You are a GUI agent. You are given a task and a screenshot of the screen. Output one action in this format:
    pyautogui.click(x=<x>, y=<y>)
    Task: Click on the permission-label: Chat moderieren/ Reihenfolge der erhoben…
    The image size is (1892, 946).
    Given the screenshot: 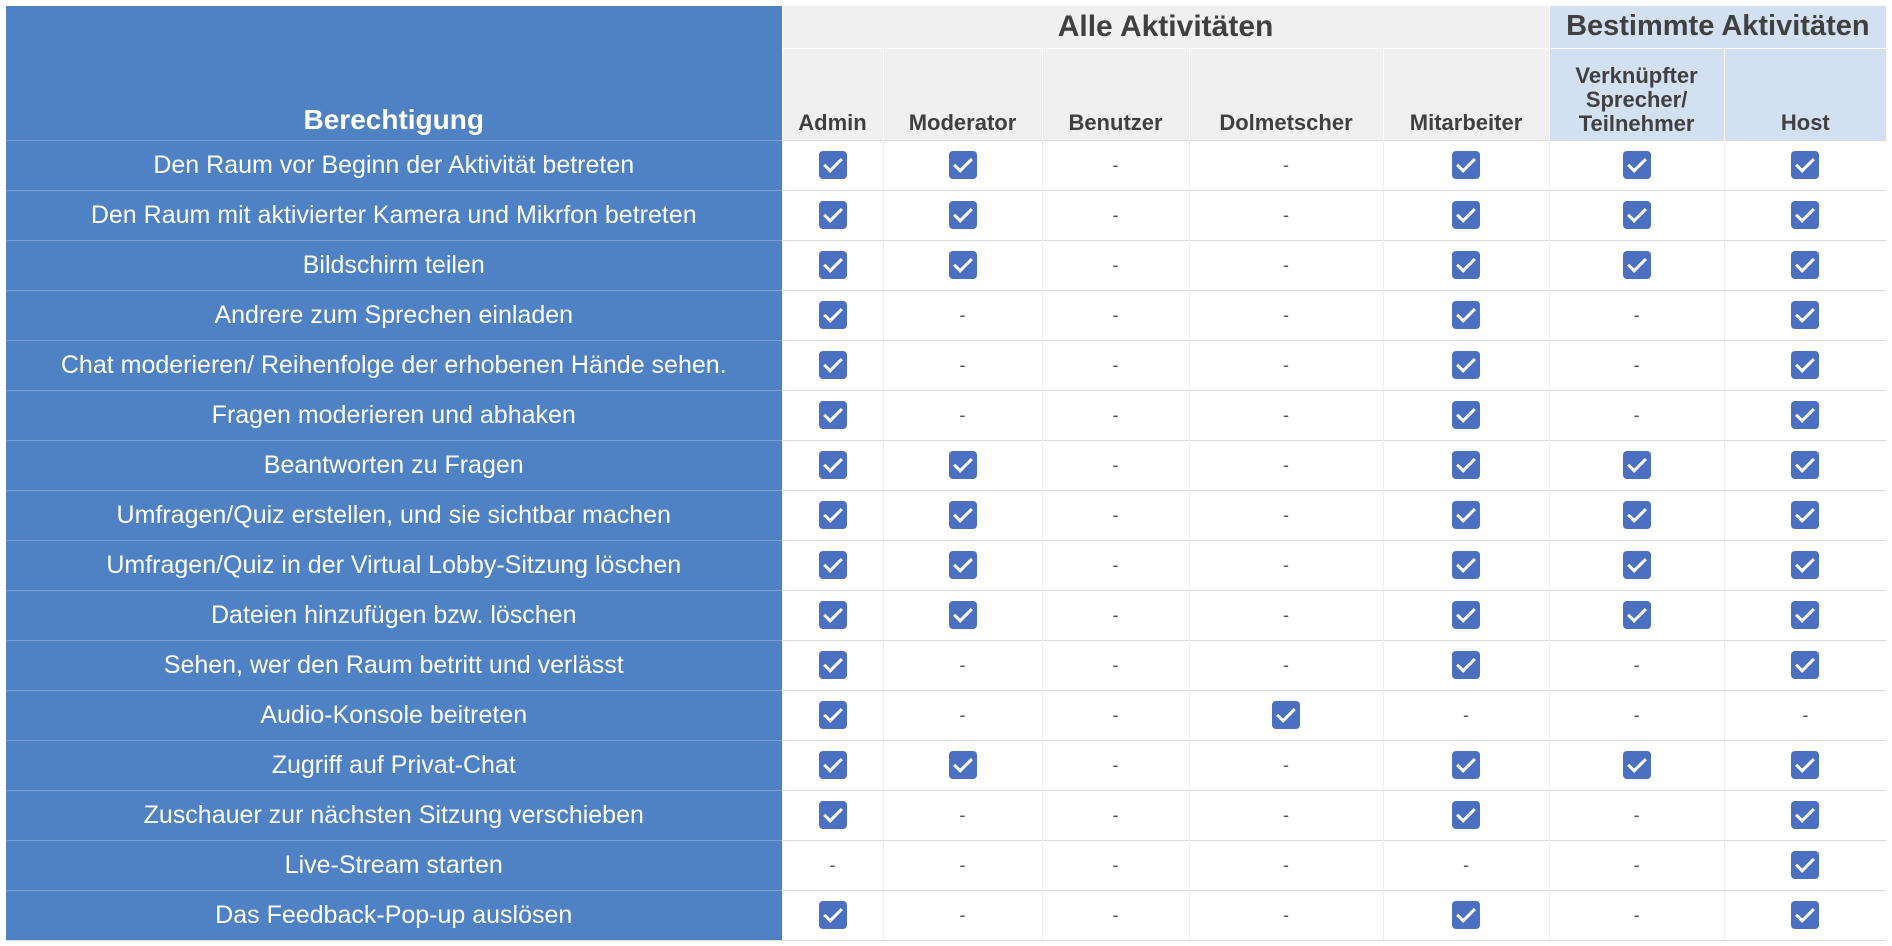 What is the action you would take?
    pyautogui.click(x=394, y=364)
    